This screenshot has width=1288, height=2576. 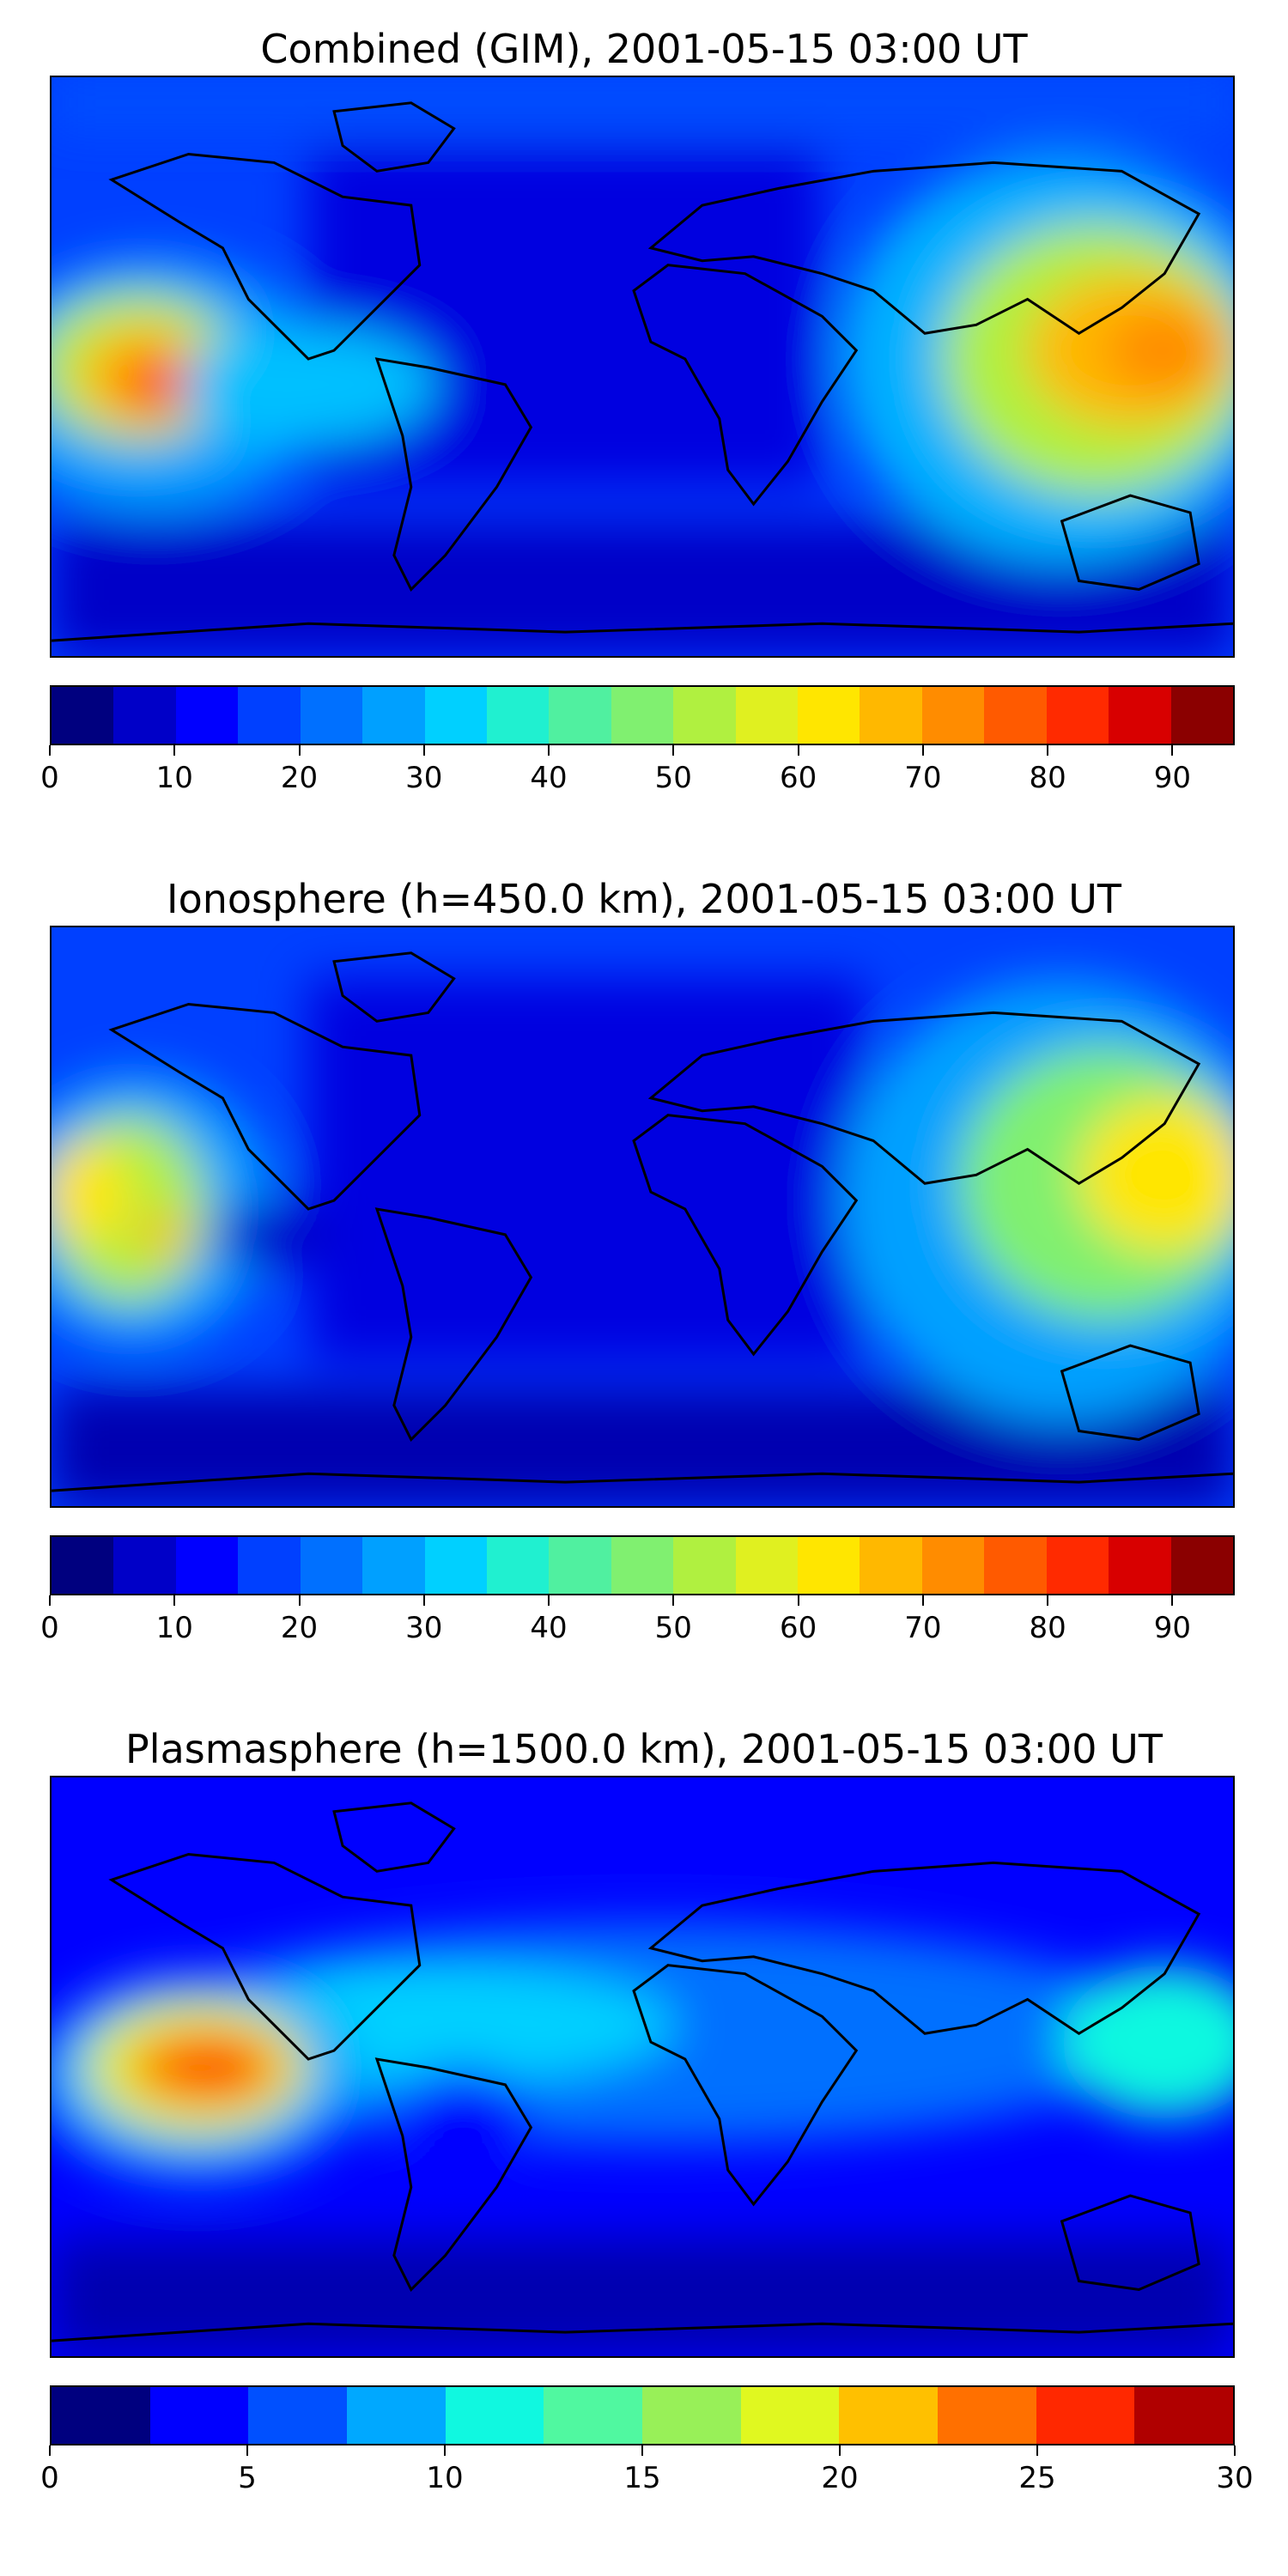 I want to click on colorbar-ticks: 0 5 10 15 20 25 30, so click(x=647, y=2471).